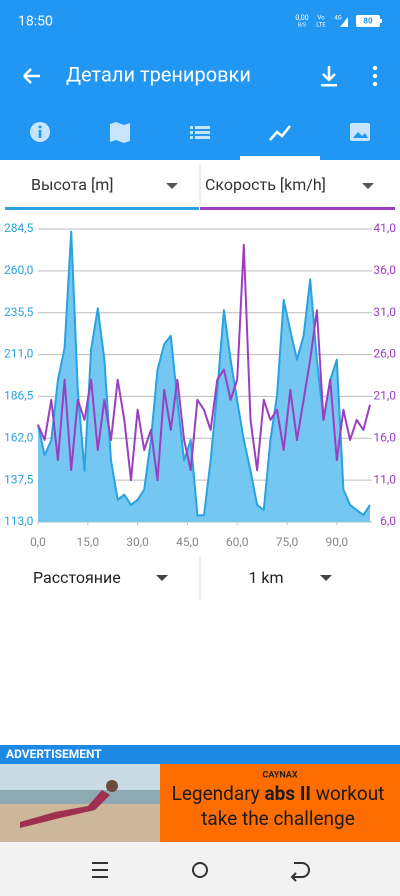 The image size is (400, 896). Describe the element at coordinates (279, 775) in the screenshot. I see `ad-brand: CAYNAX` at that location.